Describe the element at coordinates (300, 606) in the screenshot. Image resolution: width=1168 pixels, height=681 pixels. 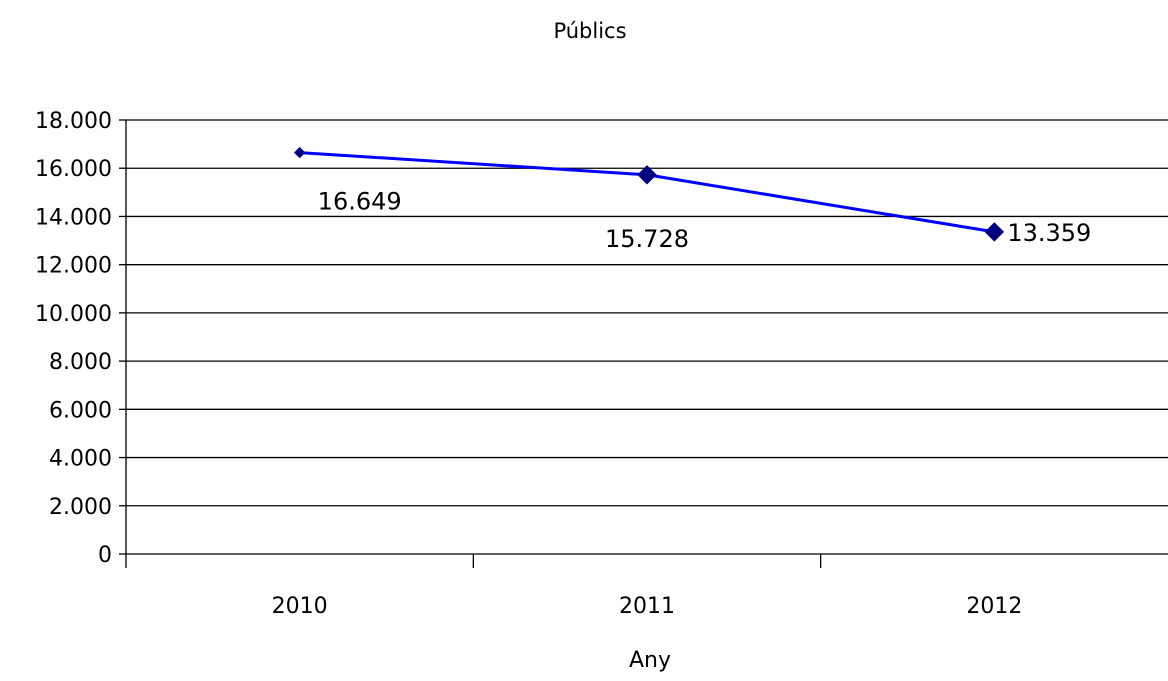
I see `x-tick-label: 2010` at that location.